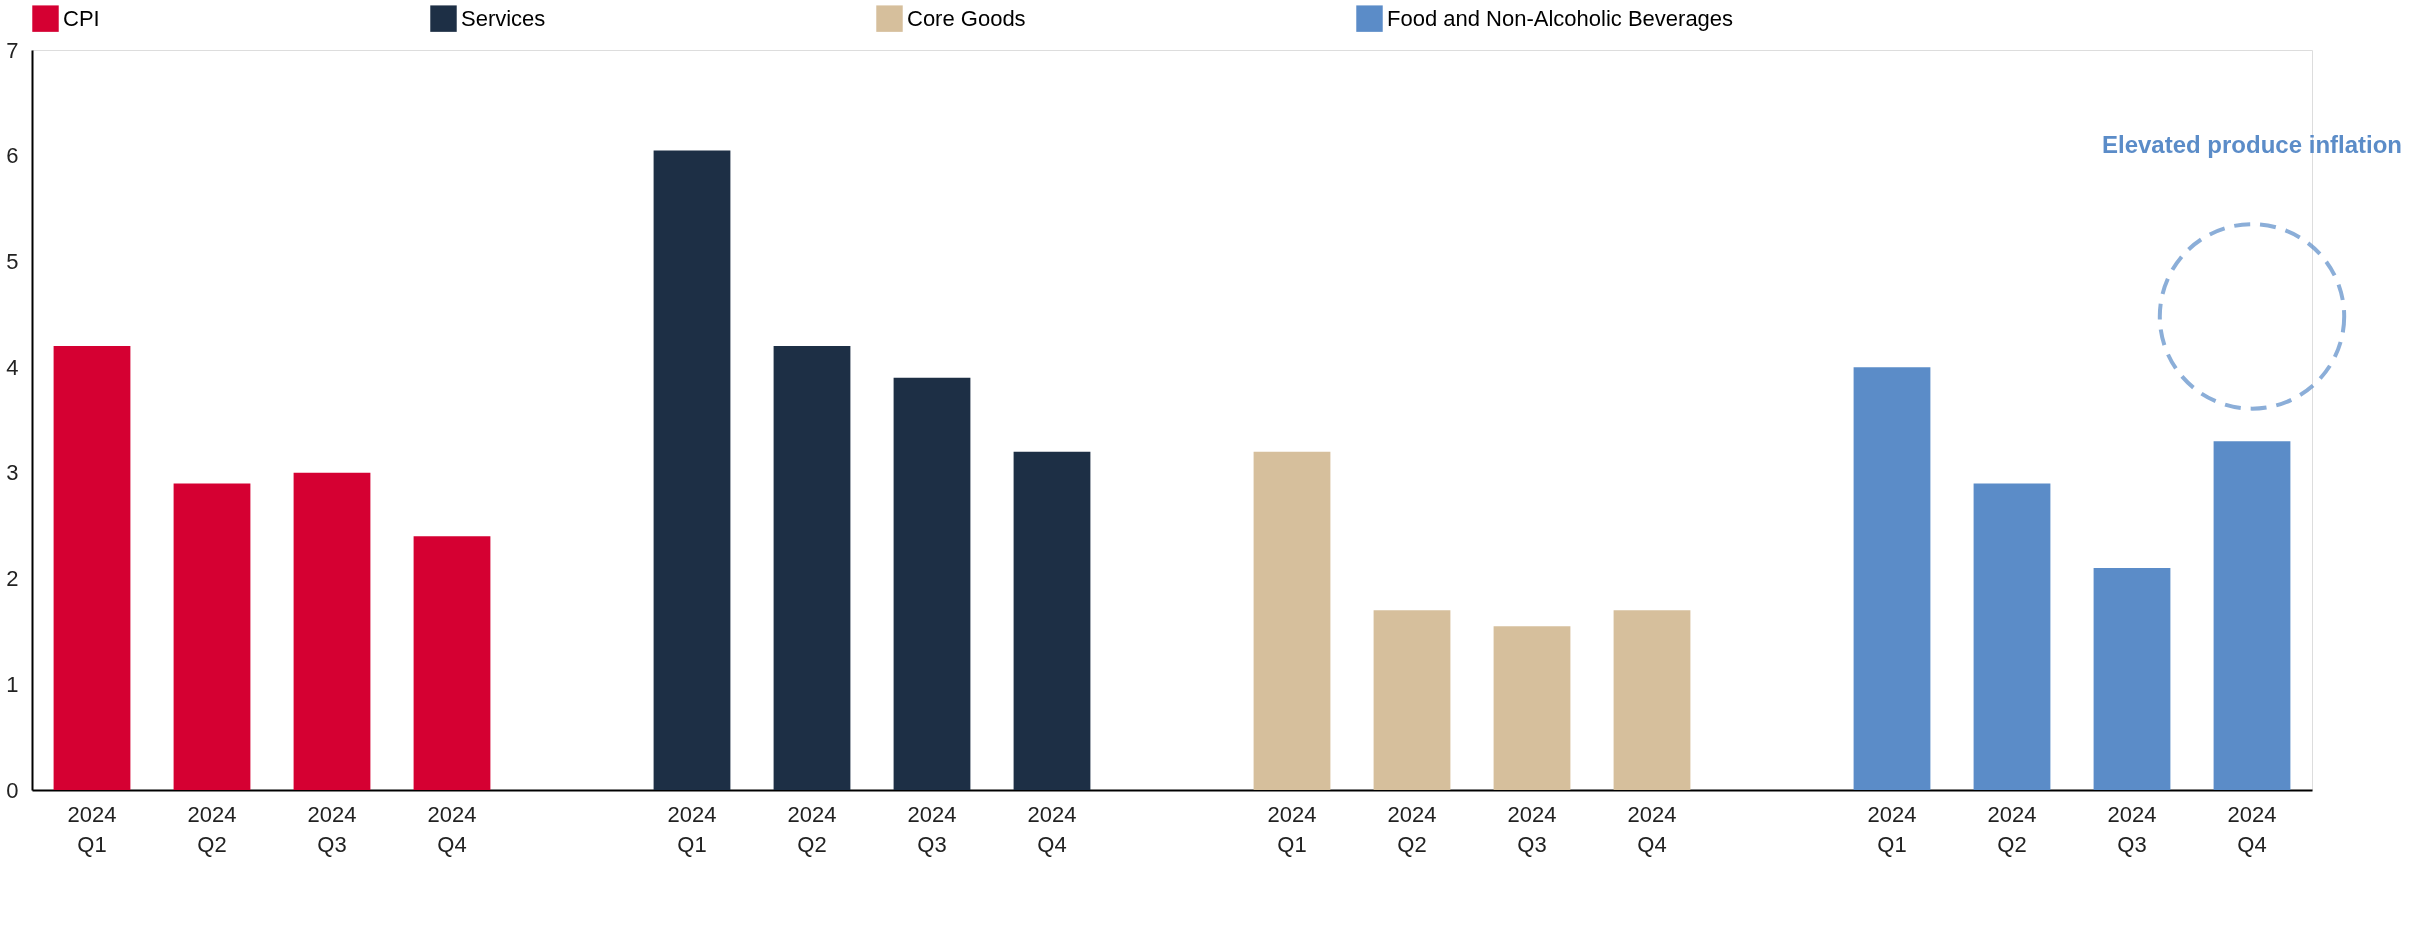  What do you see at coordinates (12, 367) in the screenshot?
I see `y-tick-label: 4` at bounding box center [12, 367].